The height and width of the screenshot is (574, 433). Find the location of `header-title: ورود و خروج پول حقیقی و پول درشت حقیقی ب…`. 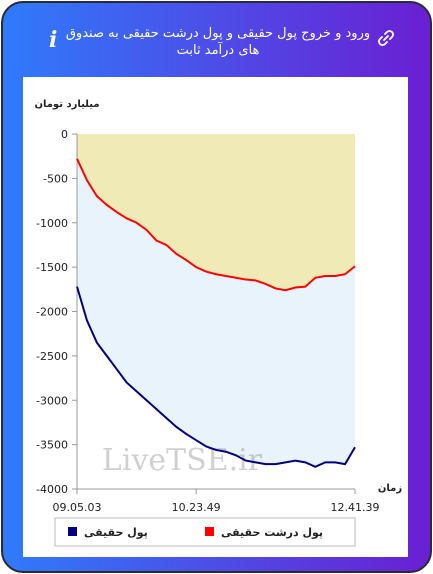

header-title: ورود و خروج پول حقیقی و پول درشت حقیقی ب… is located at coordinates (218, 42).